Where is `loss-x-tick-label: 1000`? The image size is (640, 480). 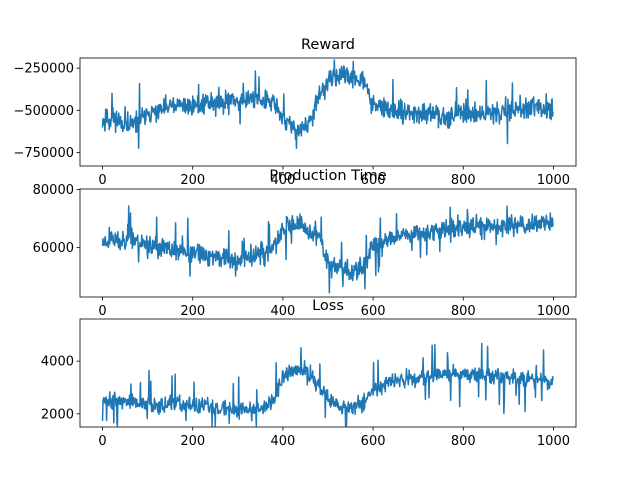 loss-x-tick-label: 1000 is located at coordinates (553, 441).